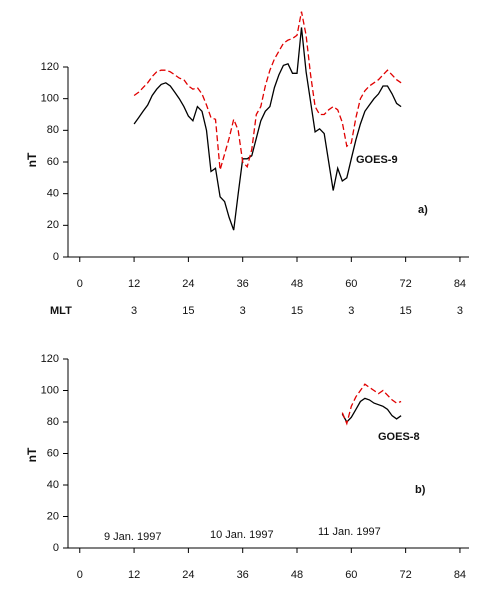 The width and height of the screenshot is (494, 592). What do you see at coordinates (61, 311) in the screenshot?
I see `mlt-label: MLT` at bounding box center [61, 311].